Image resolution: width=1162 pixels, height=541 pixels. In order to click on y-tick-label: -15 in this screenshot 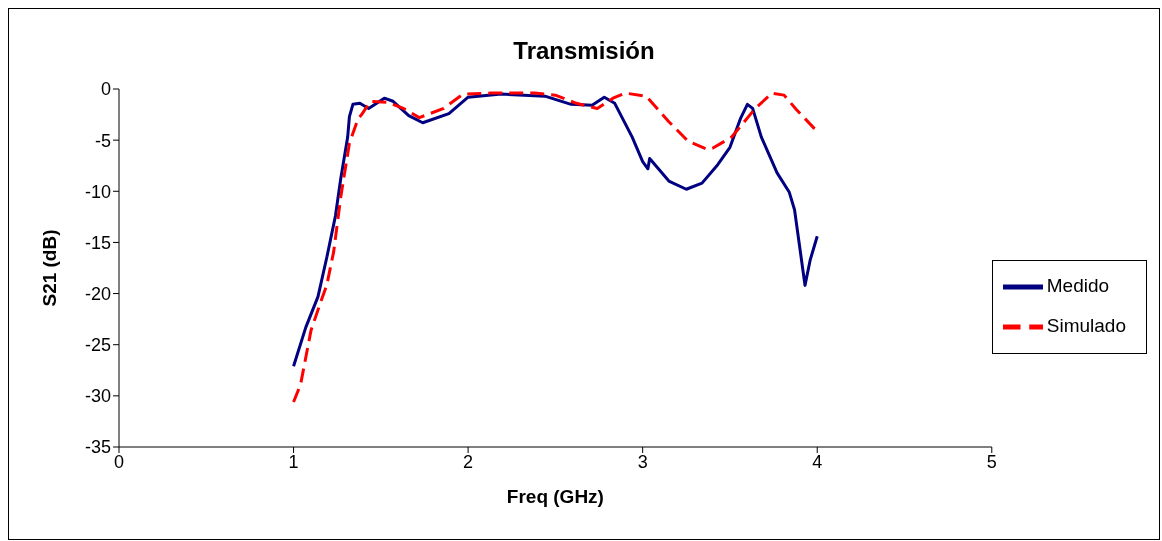, I will do `click(97, 242)`.